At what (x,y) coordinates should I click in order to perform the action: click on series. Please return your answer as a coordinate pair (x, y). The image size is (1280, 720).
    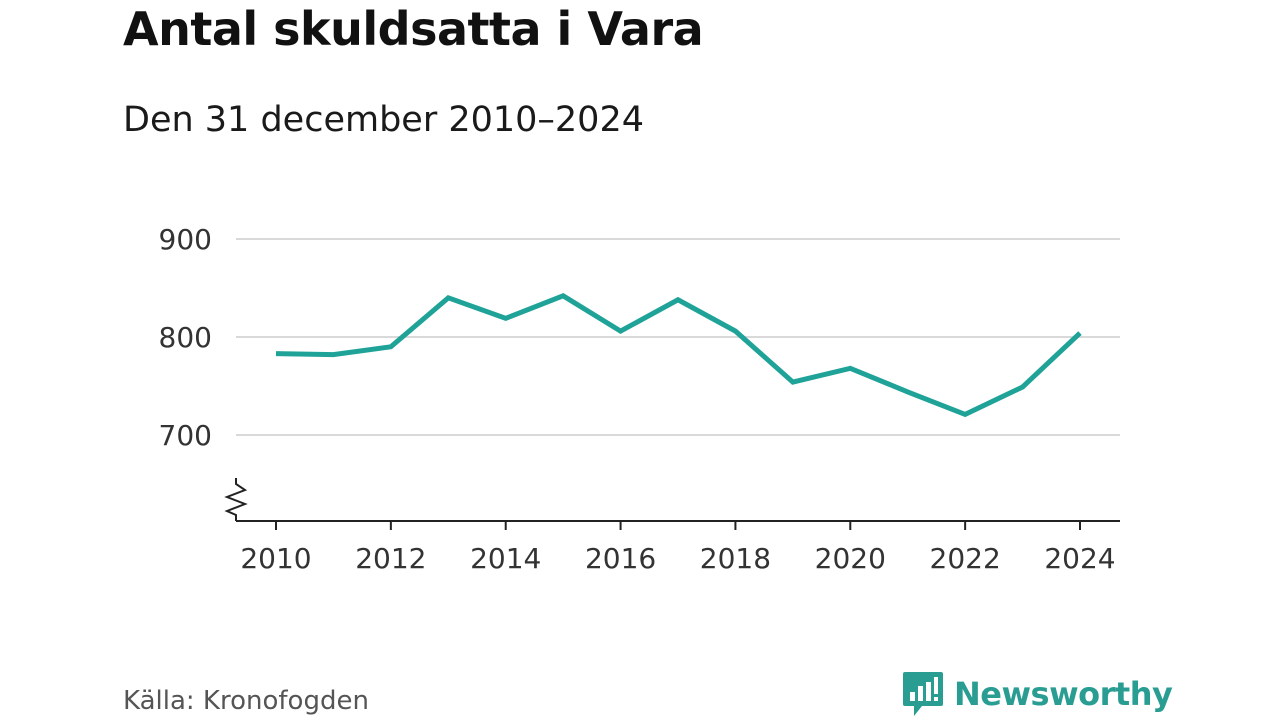
    Looking at the image, I should click on (678, 355).